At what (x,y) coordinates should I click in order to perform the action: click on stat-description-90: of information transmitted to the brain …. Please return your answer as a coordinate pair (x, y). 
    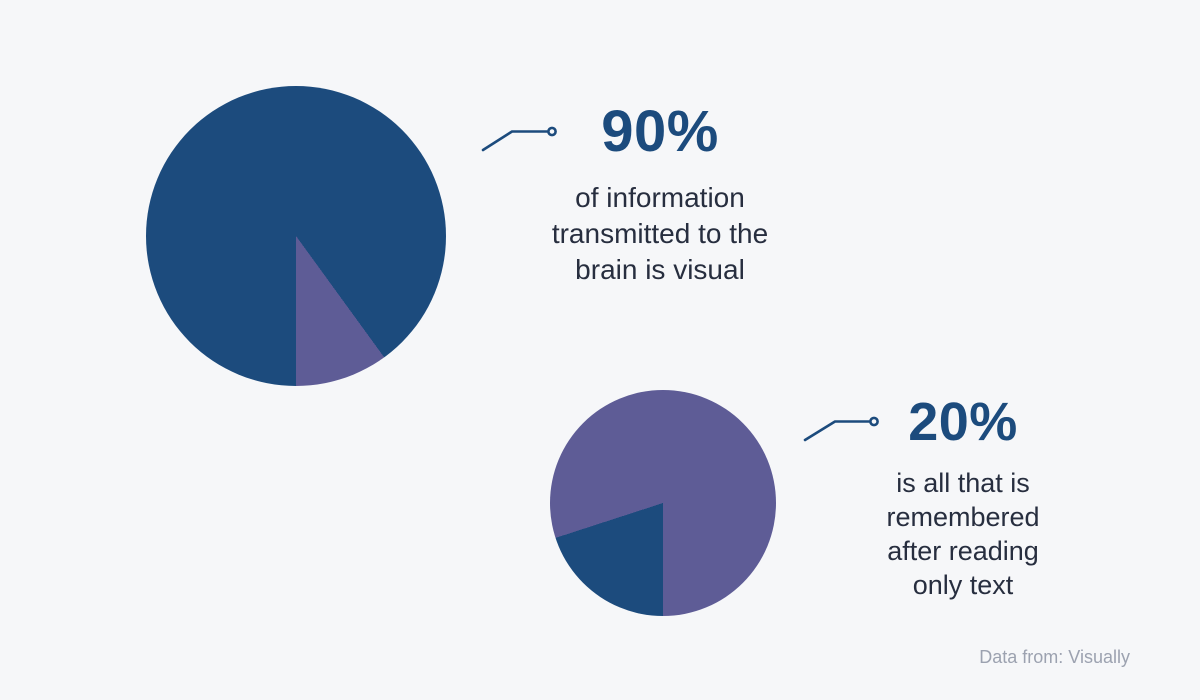
    Looking at the image, I should click on (660, 233).